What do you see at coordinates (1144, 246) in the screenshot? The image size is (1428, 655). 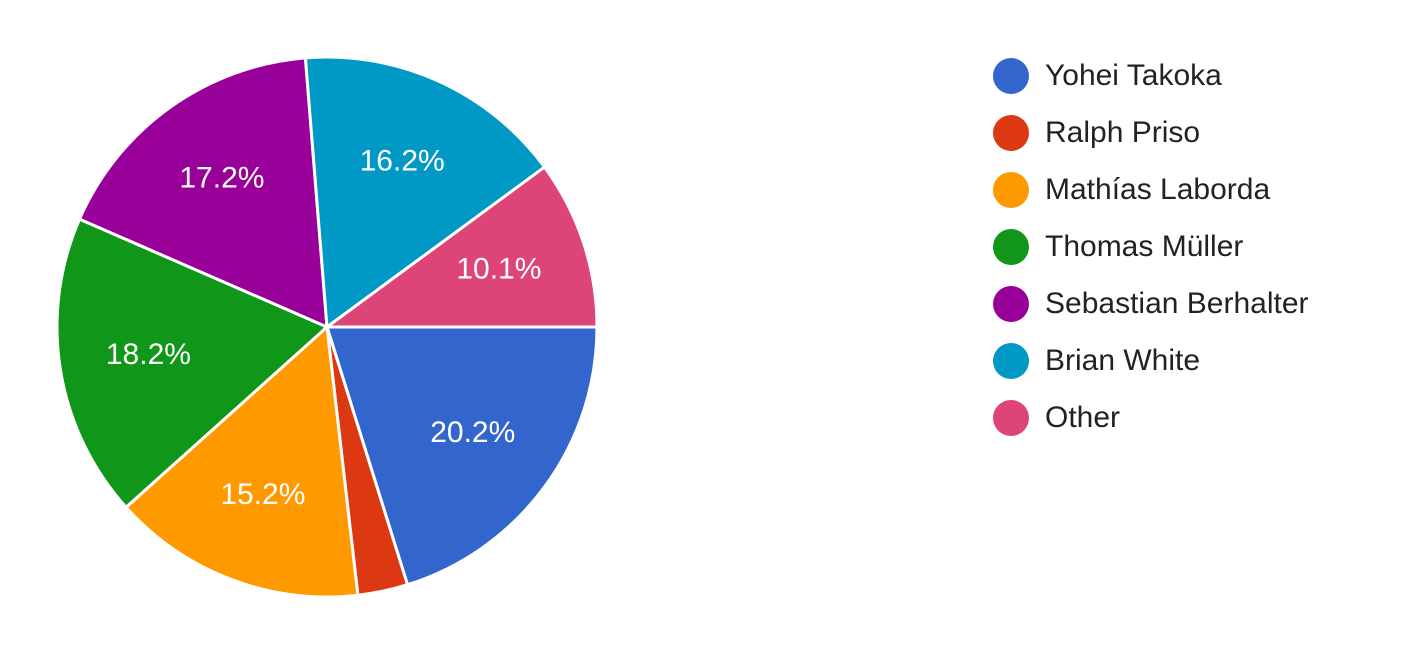 I see `legend-label: Thomas Müller` at bounding box center [1144, 246].